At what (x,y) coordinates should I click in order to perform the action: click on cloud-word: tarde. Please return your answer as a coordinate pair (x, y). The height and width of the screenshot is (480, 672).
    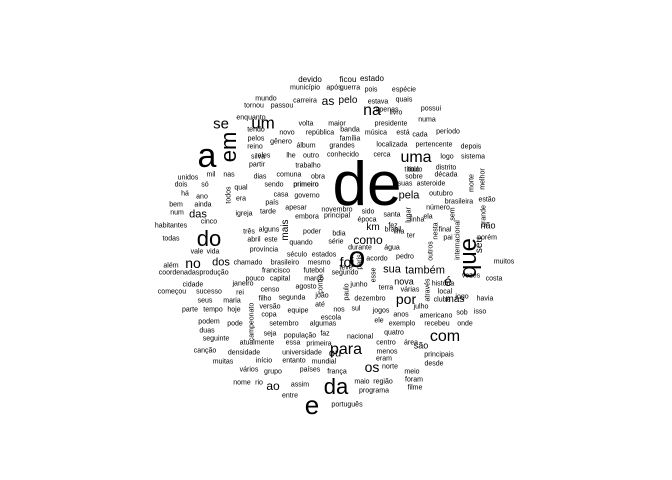
    Looking at the image, I should click on (268, 212).